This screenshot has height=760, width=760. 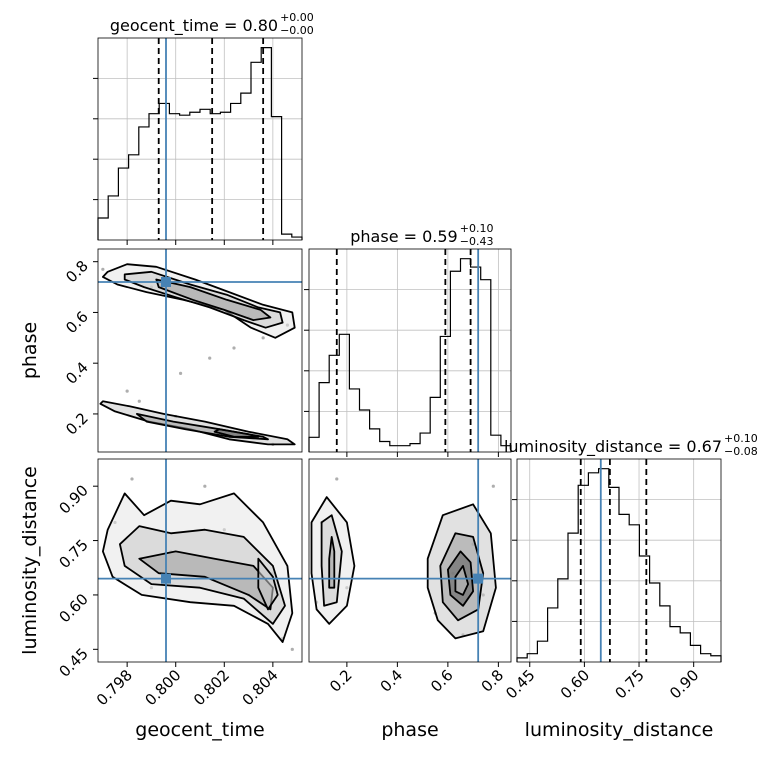 What do you see at coordinates (260, 687) in the screenshot?
I see `x-tick-label: 0.804` at bounding box center [260, 687].